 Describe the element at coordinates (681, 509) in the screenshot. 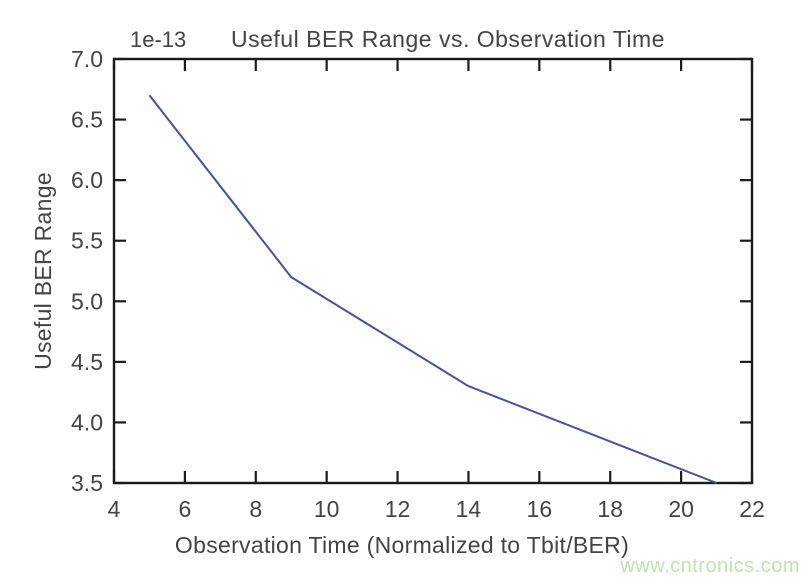

I see `x-tick-label: 20` at that location.